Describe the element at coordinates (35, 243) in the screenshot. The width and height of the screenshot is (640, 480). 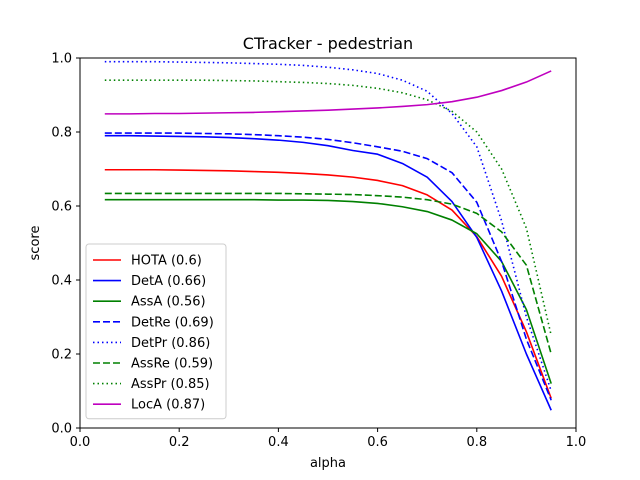
I see `y-axis-label: score` at that location.